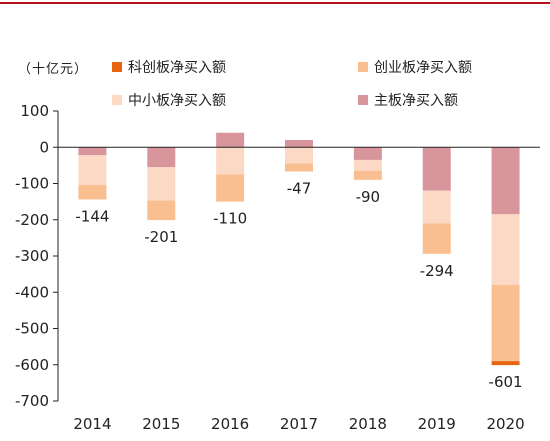  I want to click on total-data-label: -47, so click(299, 189).